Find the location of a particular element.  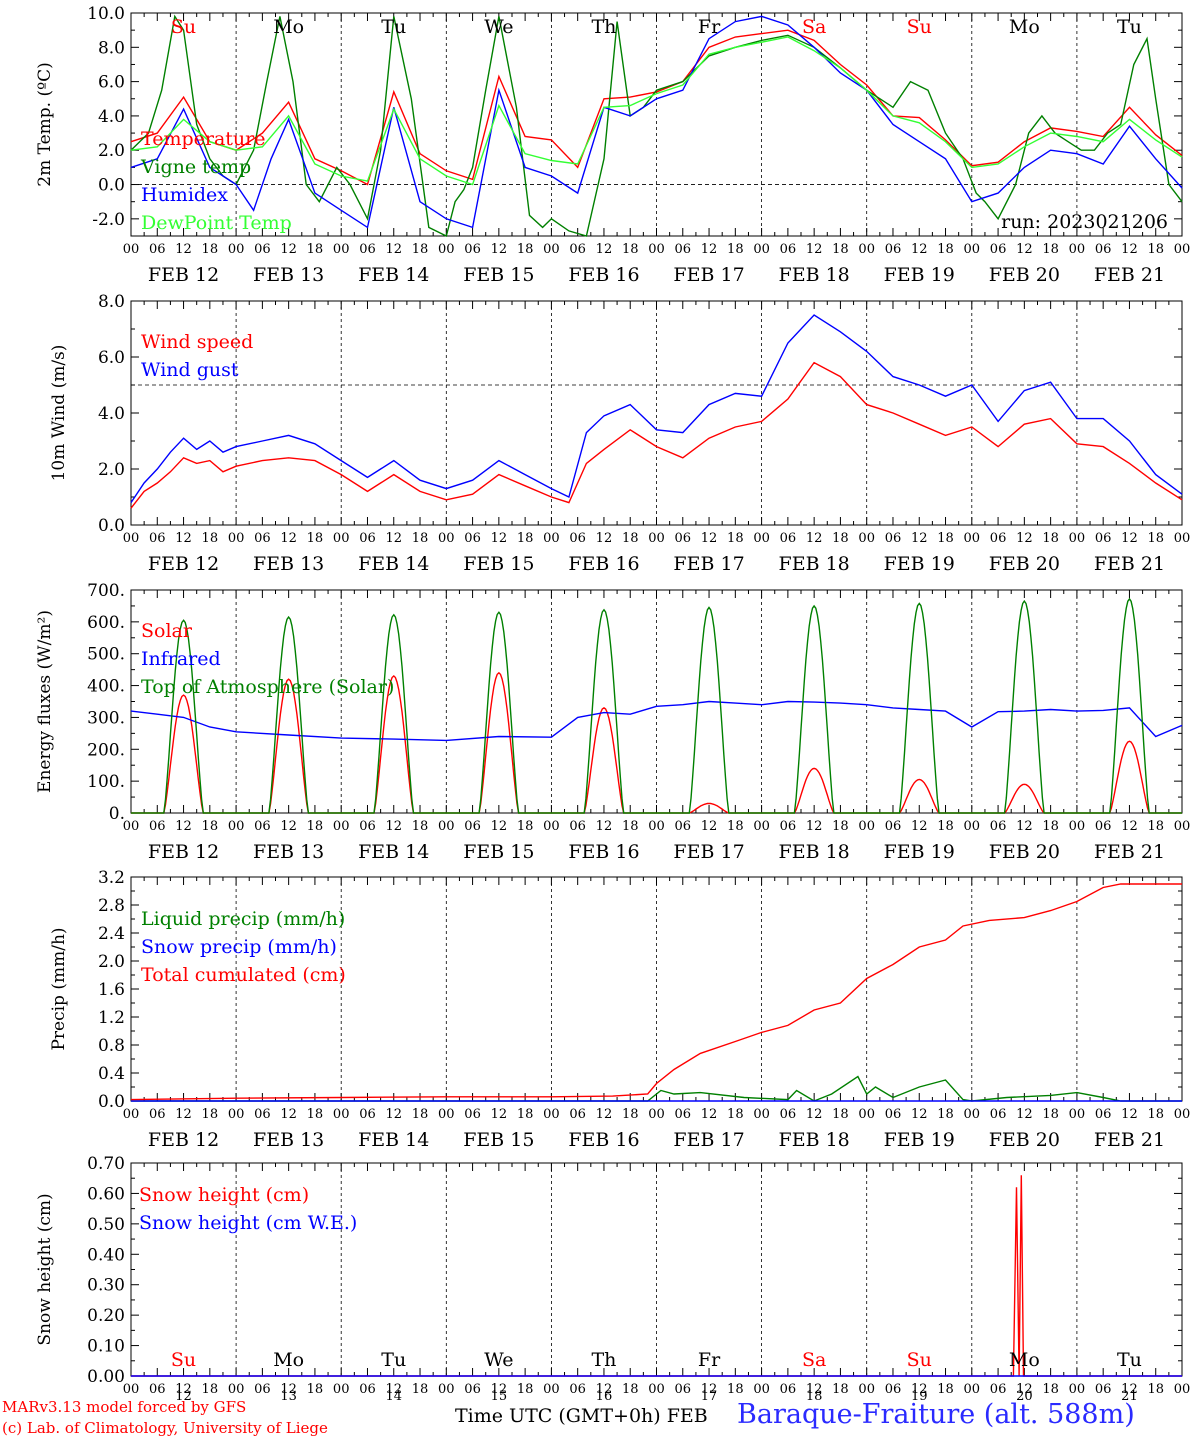

y-tick-label: 4.0 is located at coordinates (111, 414).